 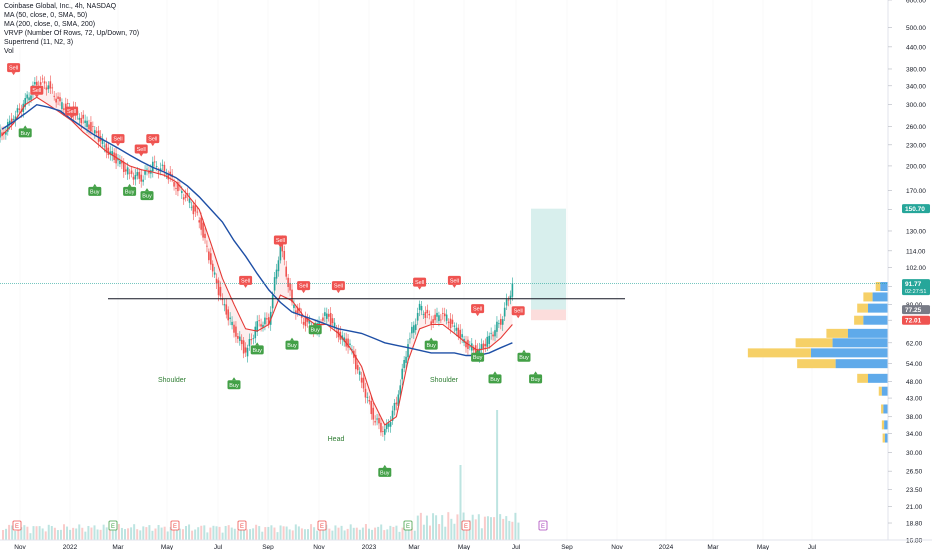 I want to click on y-tick-label: 18.80, so click(x=914, y=524).